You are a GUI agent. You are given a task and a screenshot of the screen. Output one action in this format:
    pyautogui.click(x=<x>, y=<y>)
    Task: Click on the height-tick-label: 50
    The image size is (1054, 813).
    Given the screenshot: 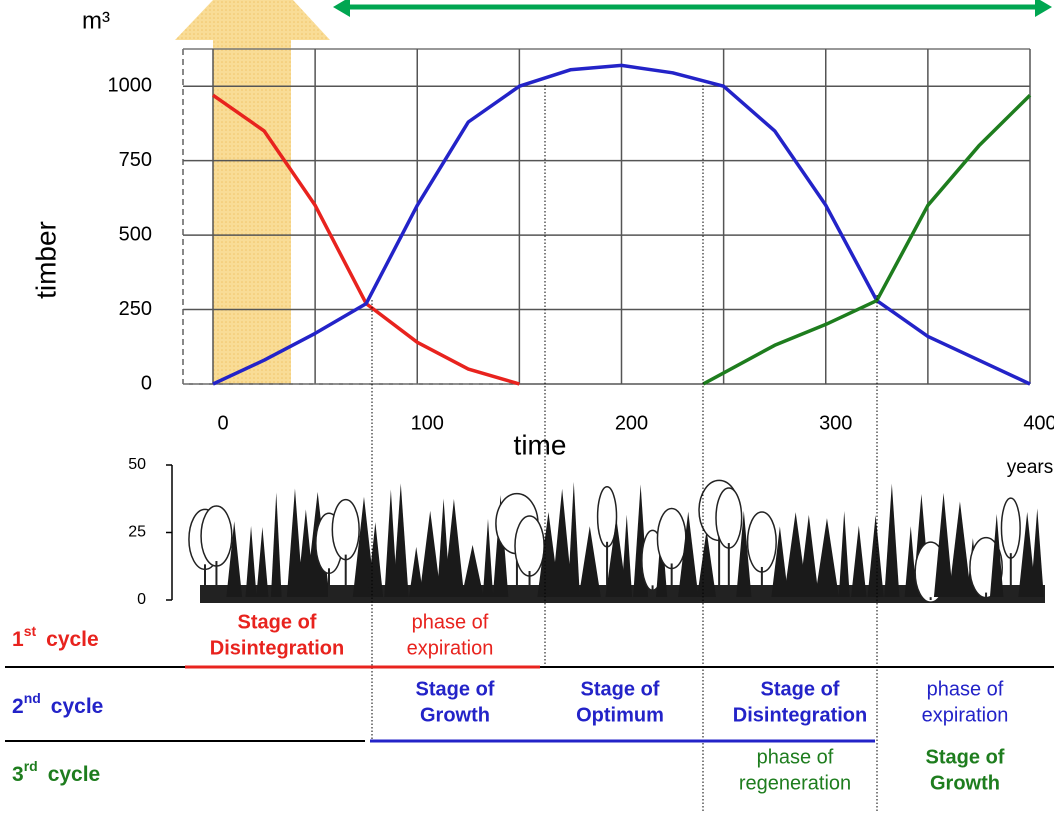 What is the action you would take?
    pyautogui.click(x=137, y=464)
    